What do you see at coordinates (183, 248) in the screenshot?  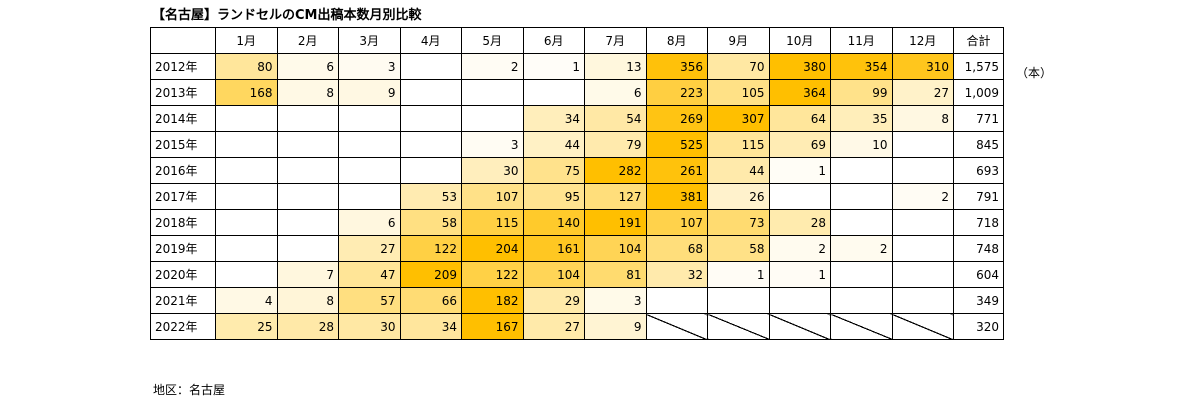 I see `year-label: 2019年` at bounding box center [183, 248].